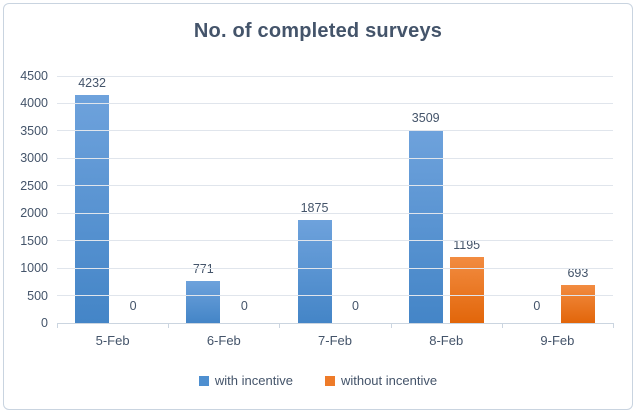 The image size is (636, 413). Describe the element at coordinates (314, 199) in the screenshot. I see `bar-slot-with-incentive: 1875` at that location.